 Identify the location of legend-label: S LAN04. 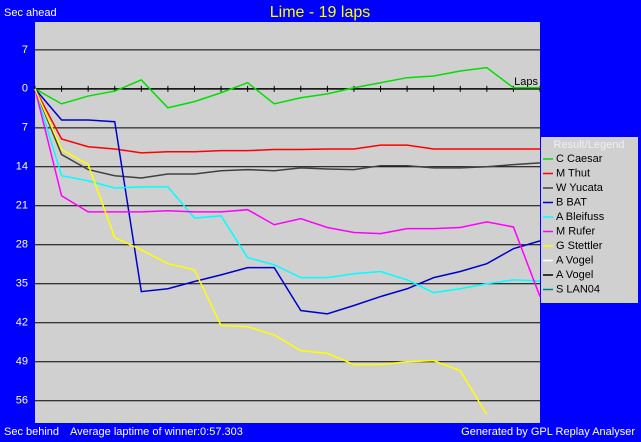
(578, 289).